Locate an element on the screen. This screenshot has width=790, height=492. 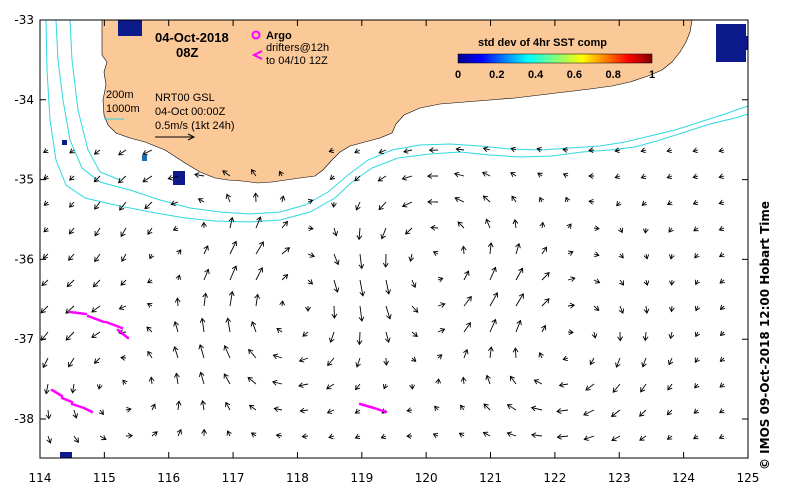
scale-arrow-icon is located at coordinates (175, 137).